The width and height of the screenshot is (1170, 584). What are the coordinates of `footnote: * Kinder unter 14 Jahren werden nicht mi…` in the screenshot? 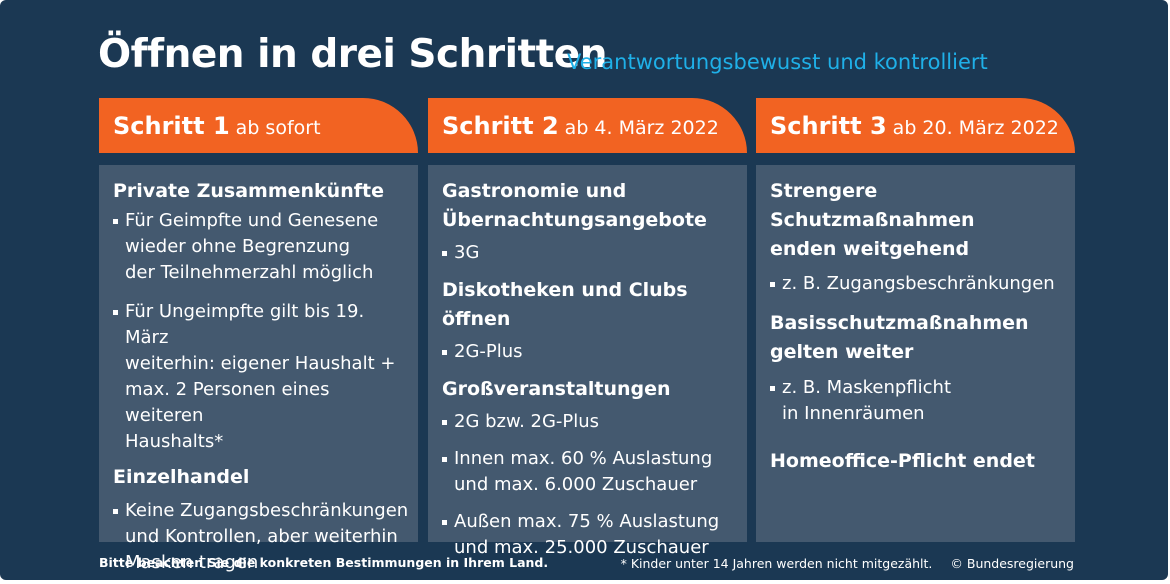 It's located at (776, 563).